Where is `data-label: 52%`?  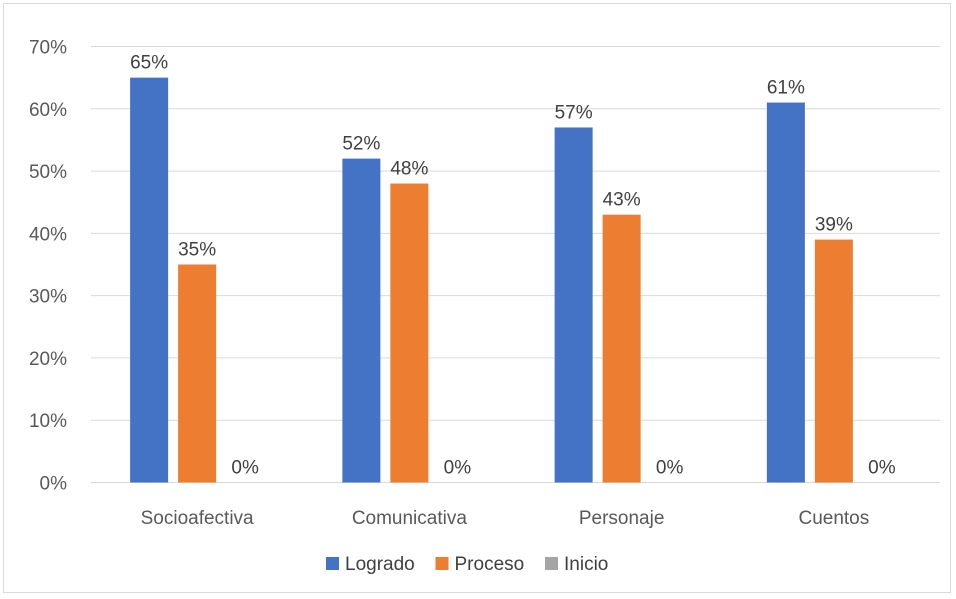
data-label: 52% is located at coordinates (361, 144).